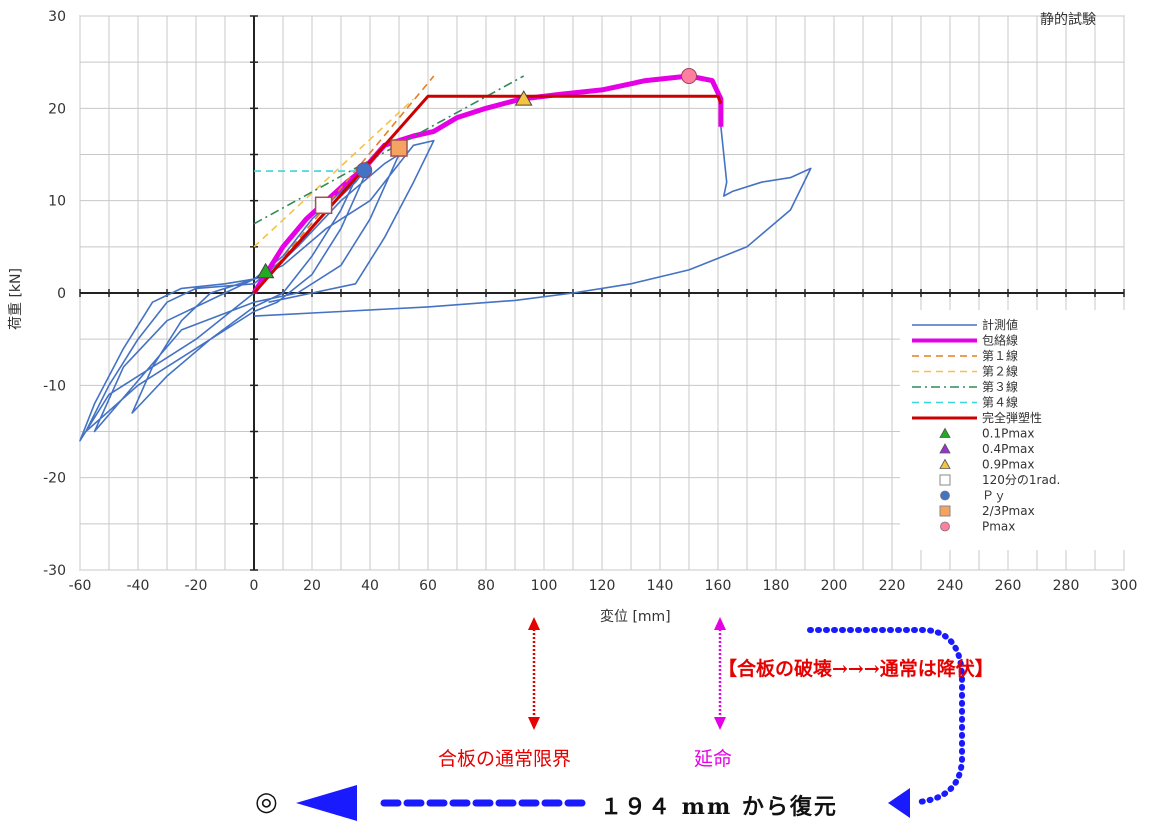 The height and width of the screenshot is (828, 1149). What do you see at coordinates (265, 270) in the screenshot?
I see `marker-0.1Pmax` at bounding box center [265, 270].